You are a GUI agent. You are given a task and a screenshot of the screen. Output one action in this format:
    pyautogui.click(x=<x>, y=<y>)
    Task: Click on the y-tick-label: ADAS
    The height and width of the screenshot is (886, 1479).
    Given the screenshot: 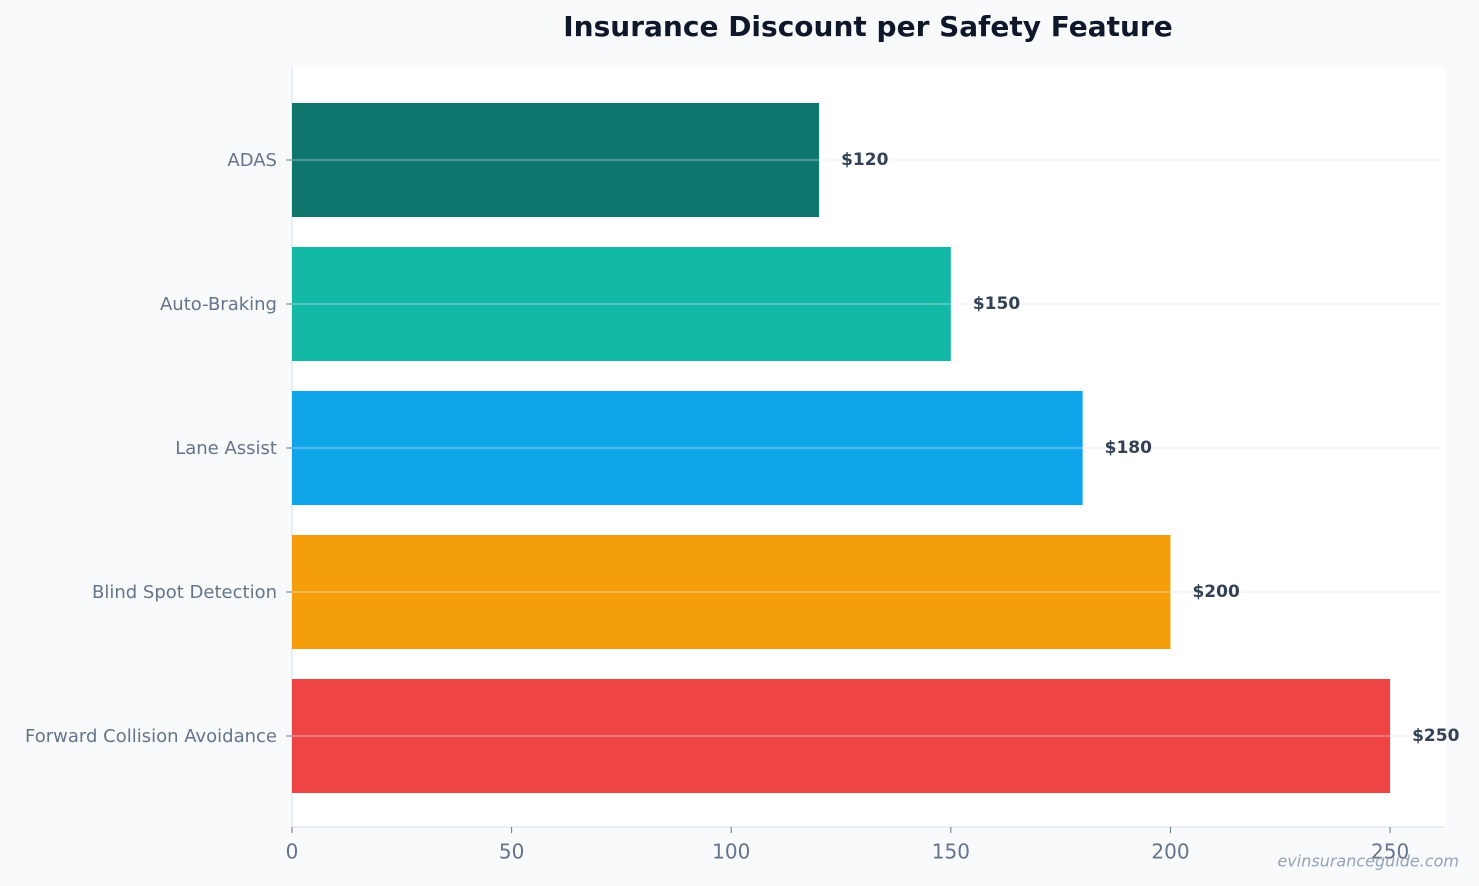 What is the action you would take?
    pyautogui.click(x=252, y=160)
    